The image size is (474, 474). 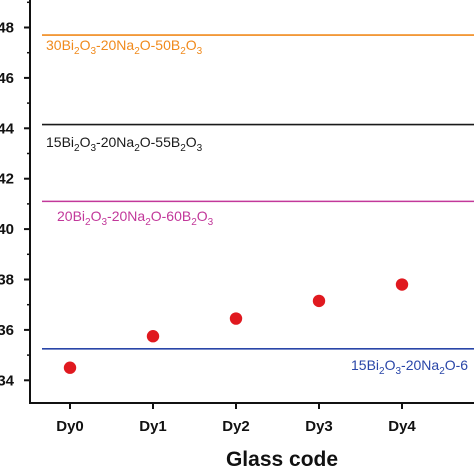 I want to click on x-axis-ticks: Dy0Dy1Dy2Dy3Dy4D, so click(x=236, y=419).